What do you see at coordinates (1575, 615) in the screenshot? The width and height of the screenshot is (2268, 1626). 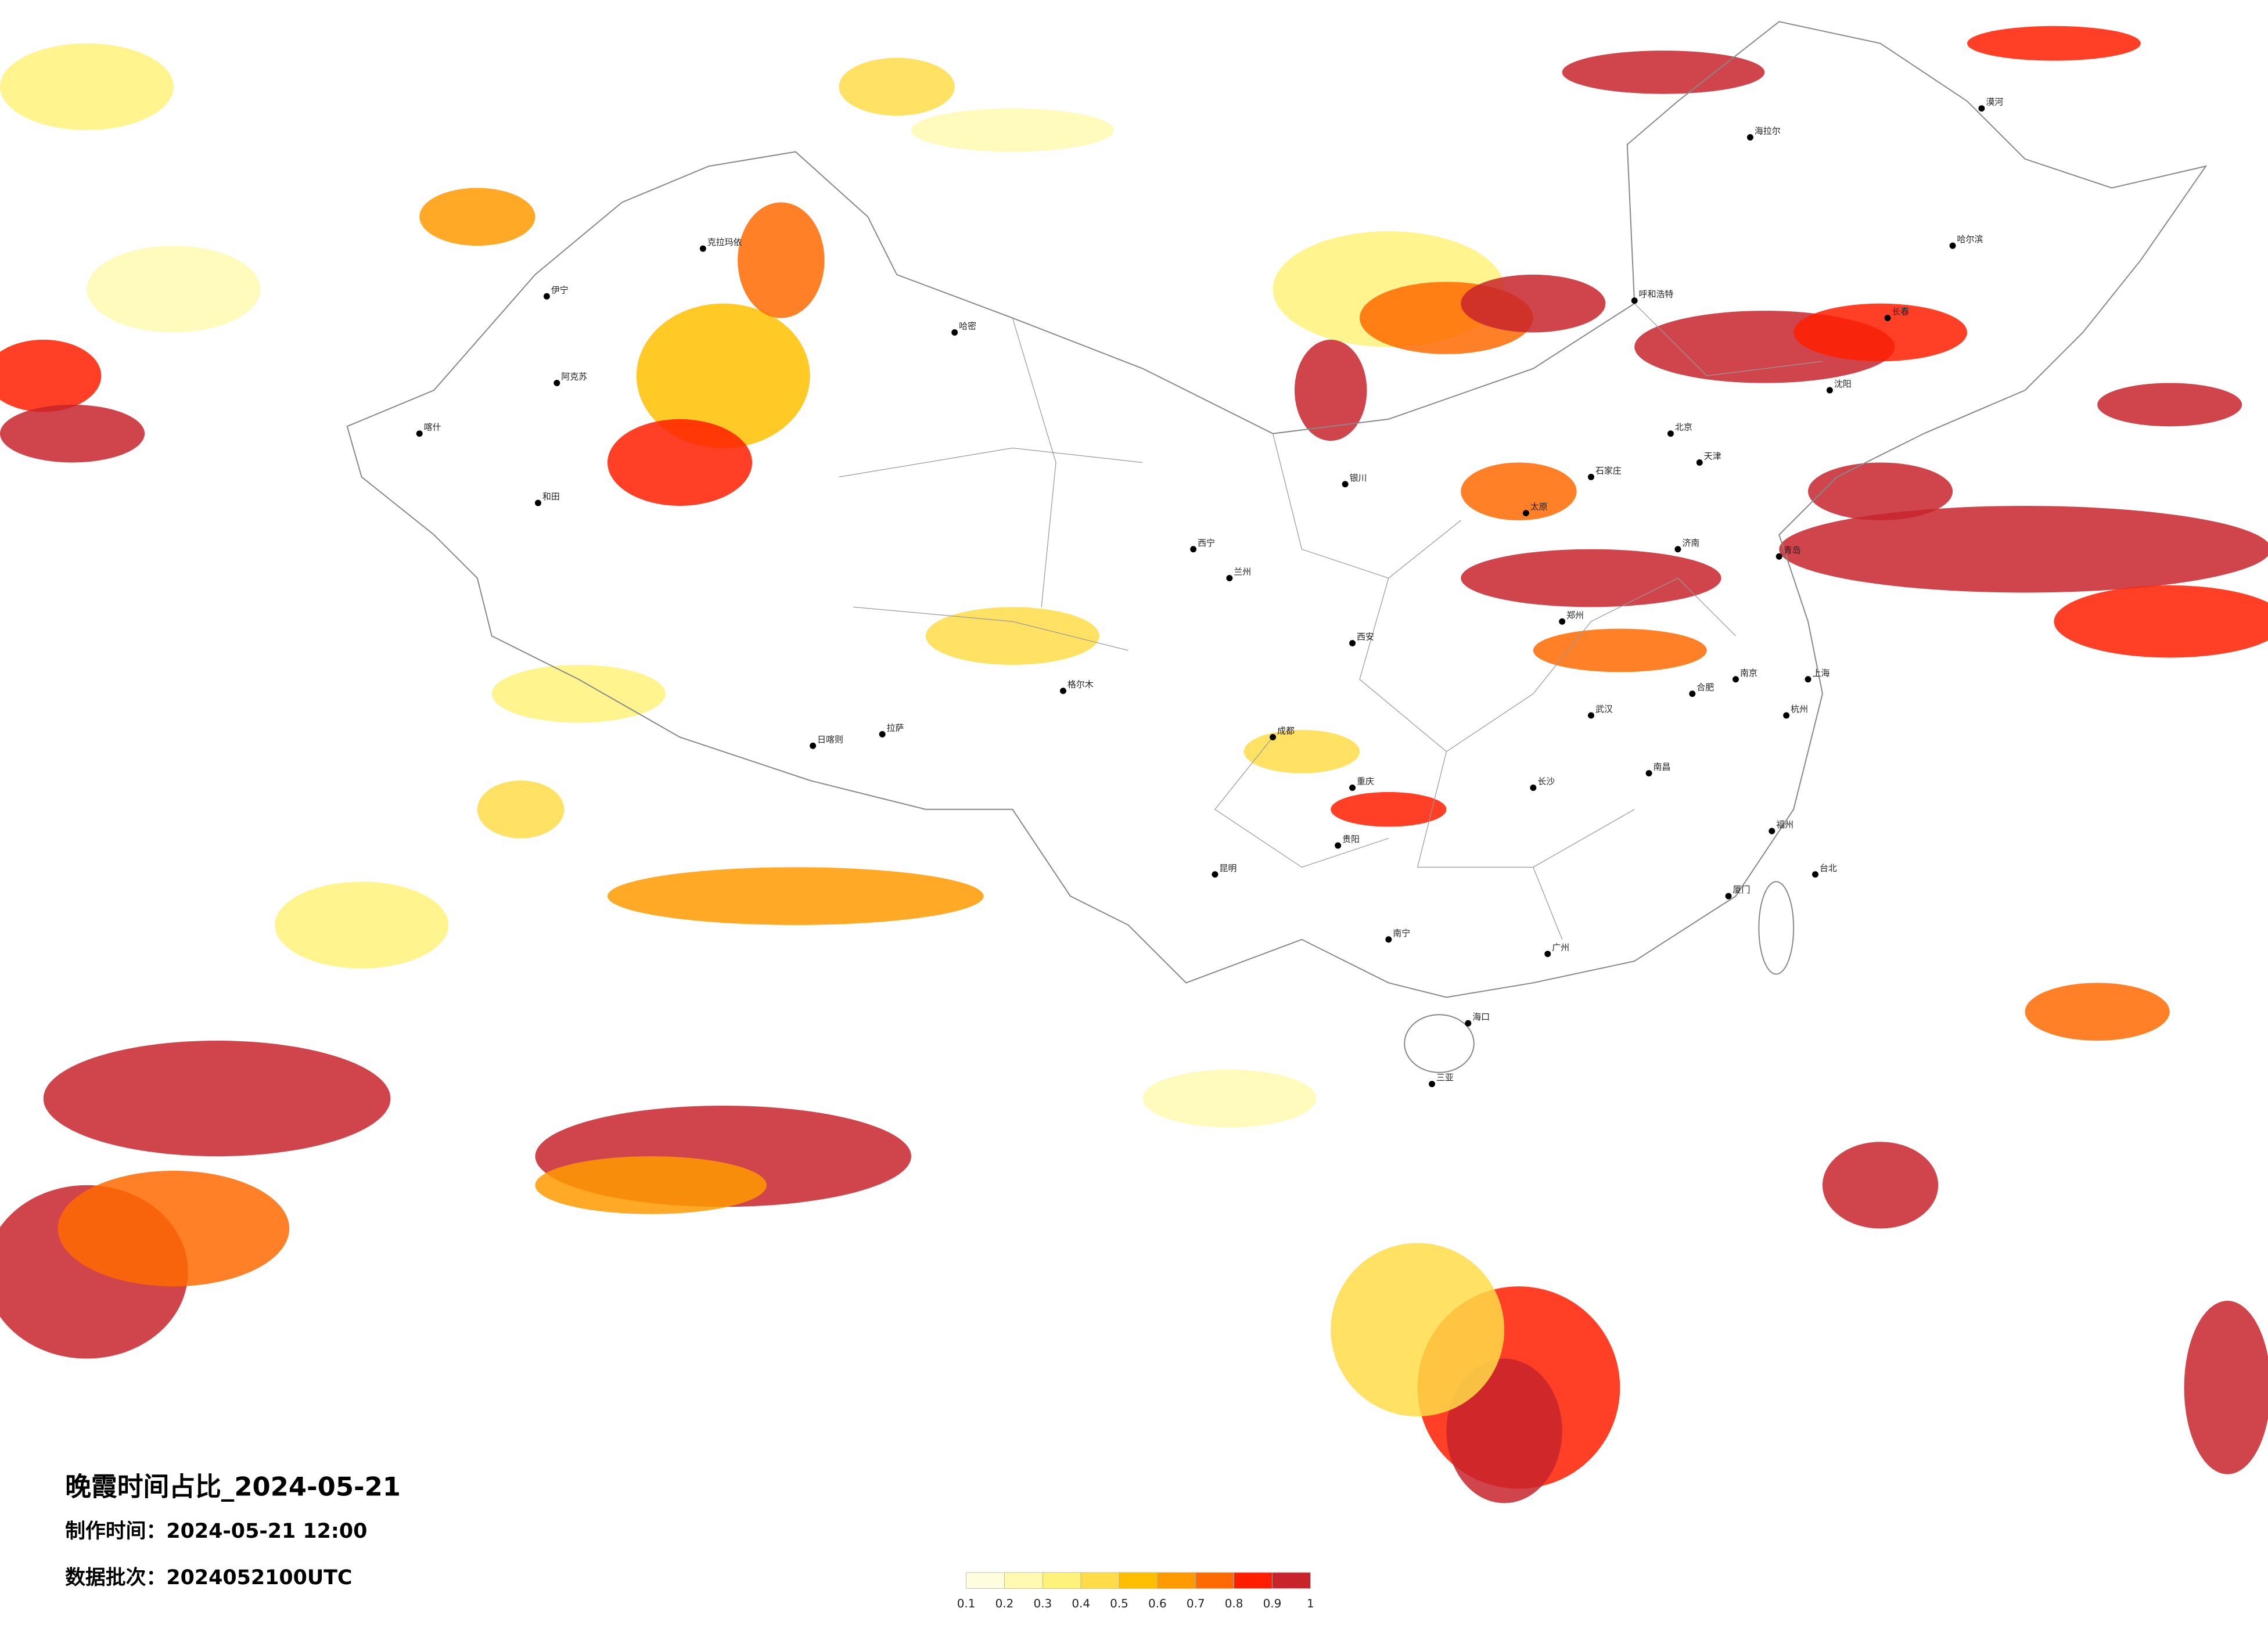 I see `city-label: 郑州` at bounding box center [1575, 615].